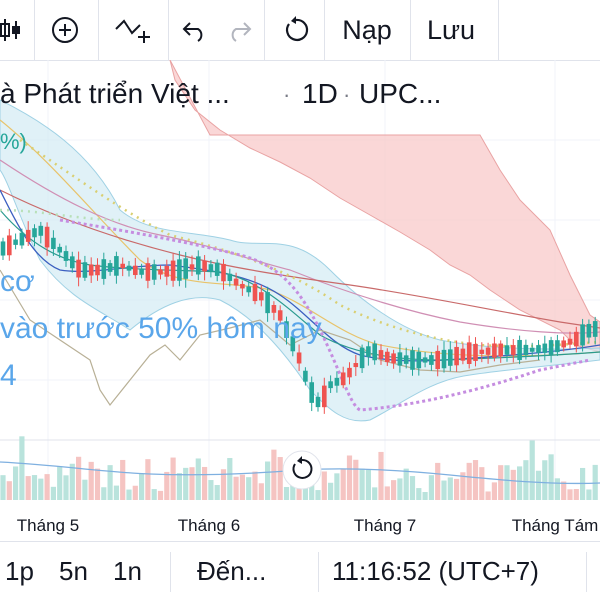 The width and height of the screenshot is (600, 601). I want to click on save-layout-button: Lưu, so click(451, 29).